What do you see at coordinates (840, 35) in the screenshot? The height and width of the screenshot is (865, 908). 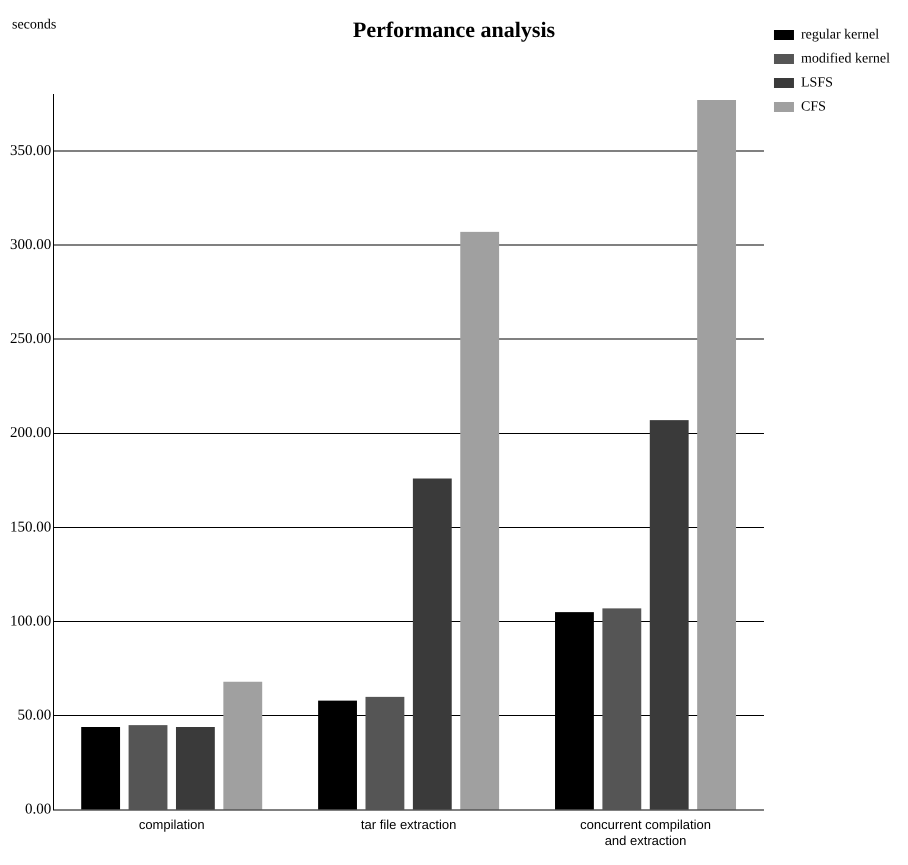 I see `legend-label: regular kernel` at bounding box center [840, 35].